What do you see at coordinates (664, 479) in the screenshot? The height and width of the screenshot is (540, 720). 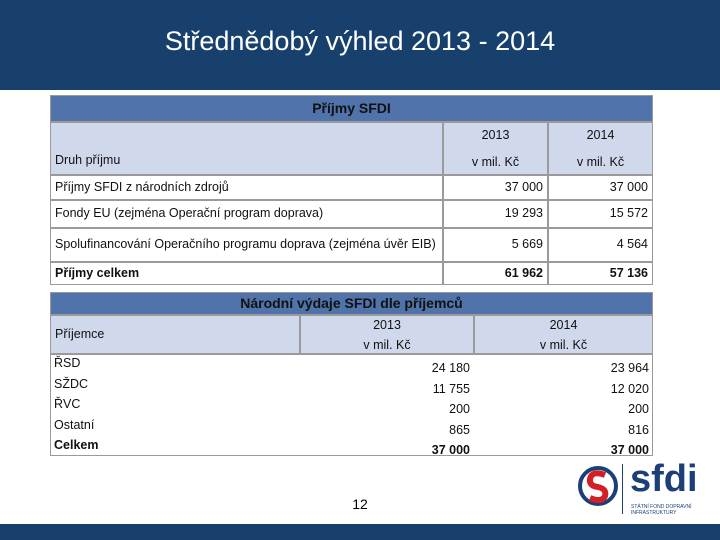 I see `logo-text: sfdi` at bounding box center [664, 479].